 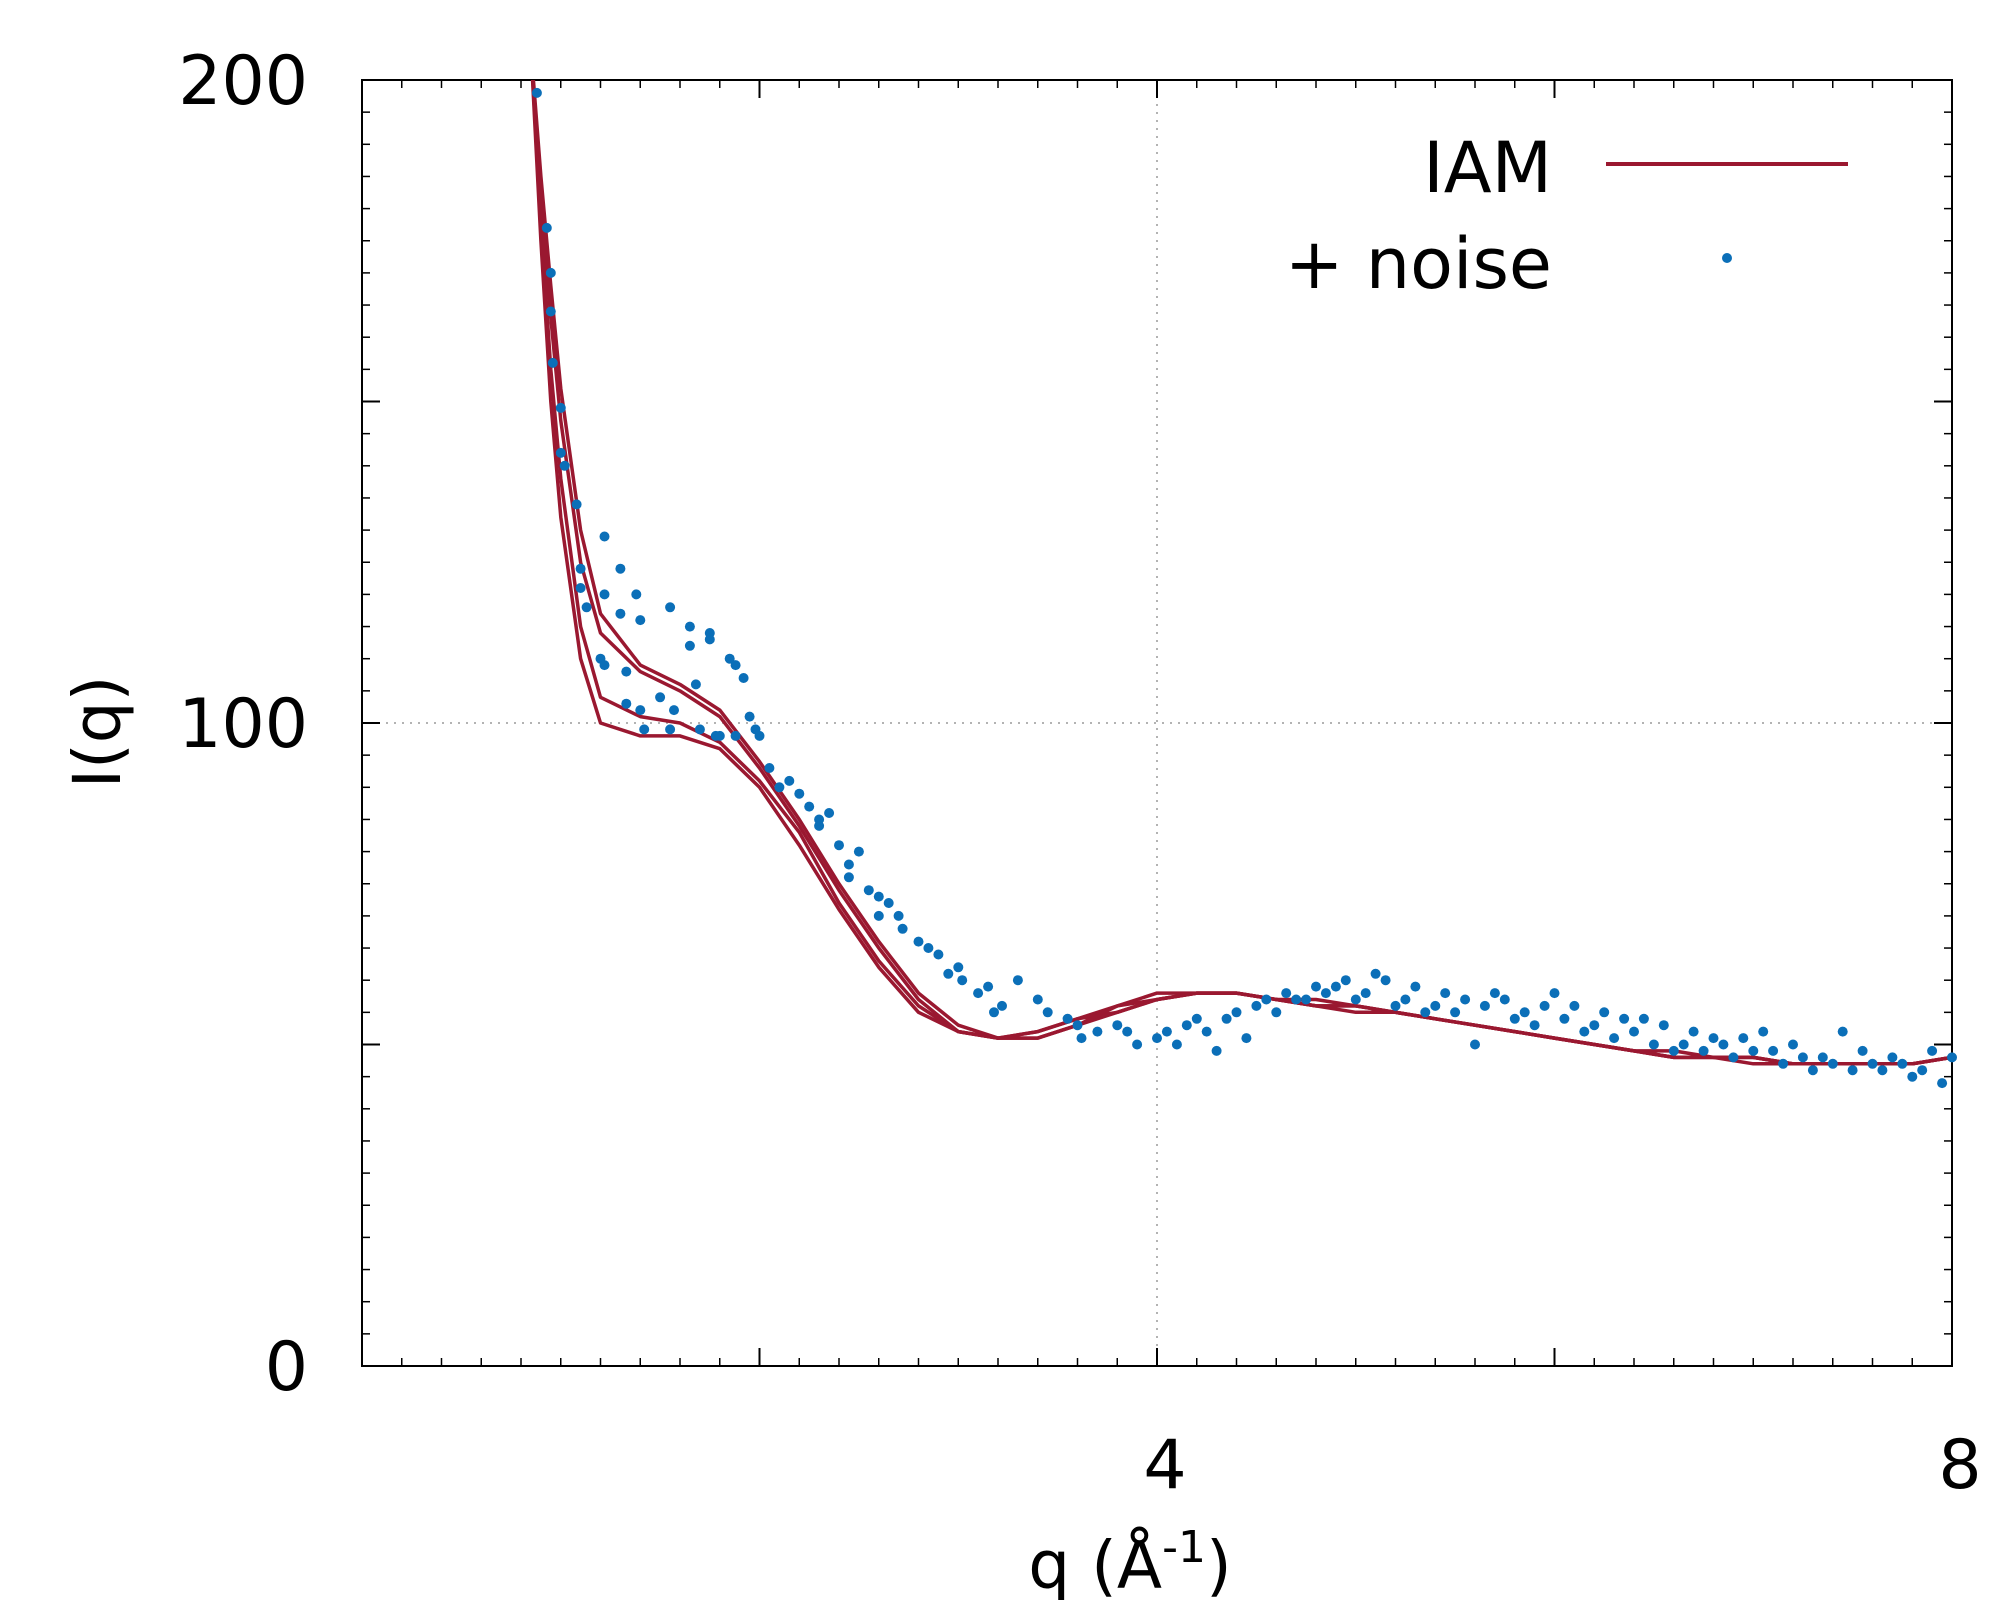 I want to click on x-axis-label-end: ), so click(x=1219, y=1563).